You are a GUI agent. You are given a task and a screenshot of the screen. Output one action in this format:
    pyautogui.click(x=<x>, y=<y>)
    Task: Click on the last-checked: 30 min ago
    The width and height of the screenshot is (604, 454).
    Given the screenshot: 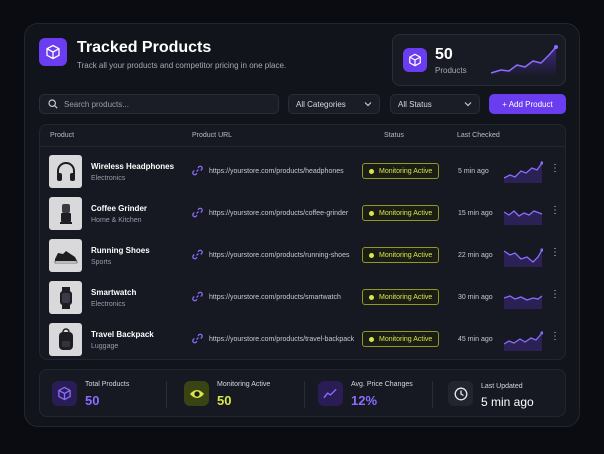 What is the action you would take?
    pyautogui.click(x=475, y=297)
    